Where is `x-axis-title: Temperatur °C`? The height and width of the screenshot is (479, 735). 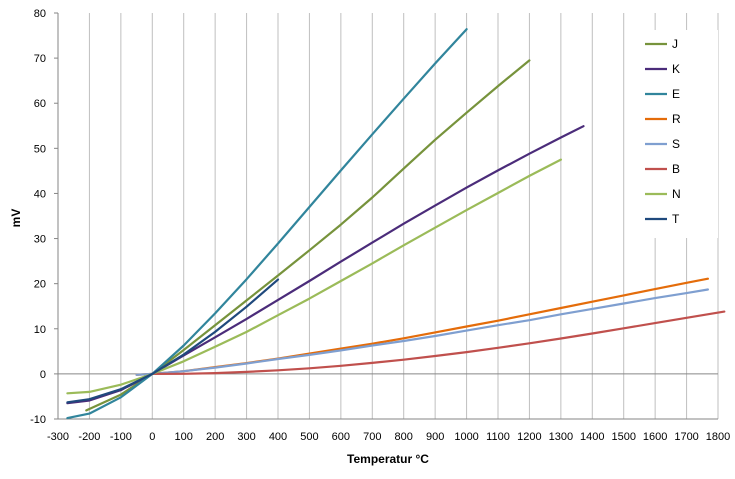
x-axis-title: Temperatur °C is located at coordinates (388, 459).